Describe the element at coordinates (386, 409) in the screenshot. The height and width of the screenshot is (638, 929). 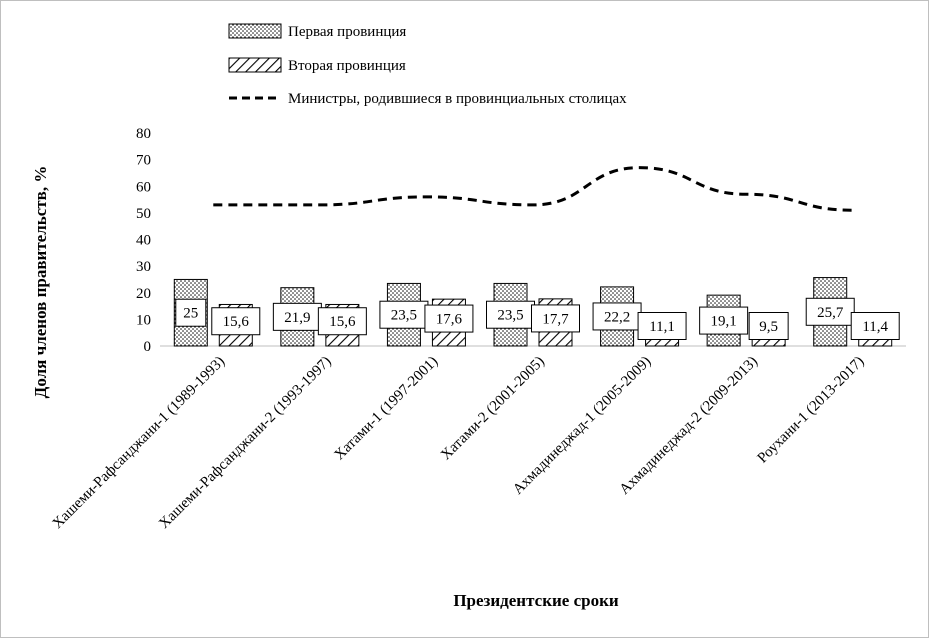
I see `x-tick-label: Хатами-1 (1997-2001)` at that location.